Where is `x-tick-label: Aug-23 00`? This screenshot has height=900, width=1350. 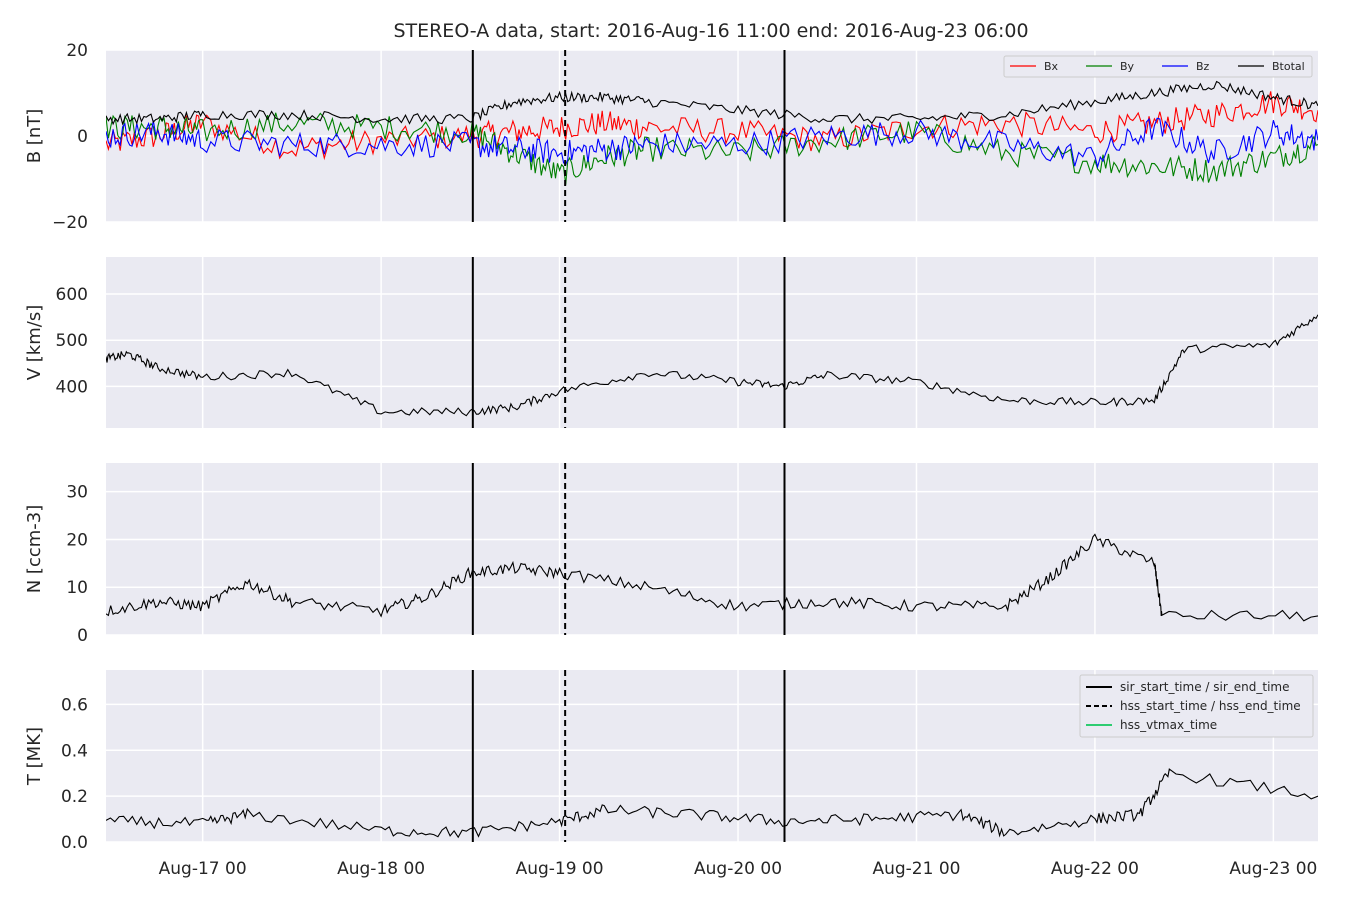 x-tick-label: Aug-23 00 is located at coordinates (1273, 869).